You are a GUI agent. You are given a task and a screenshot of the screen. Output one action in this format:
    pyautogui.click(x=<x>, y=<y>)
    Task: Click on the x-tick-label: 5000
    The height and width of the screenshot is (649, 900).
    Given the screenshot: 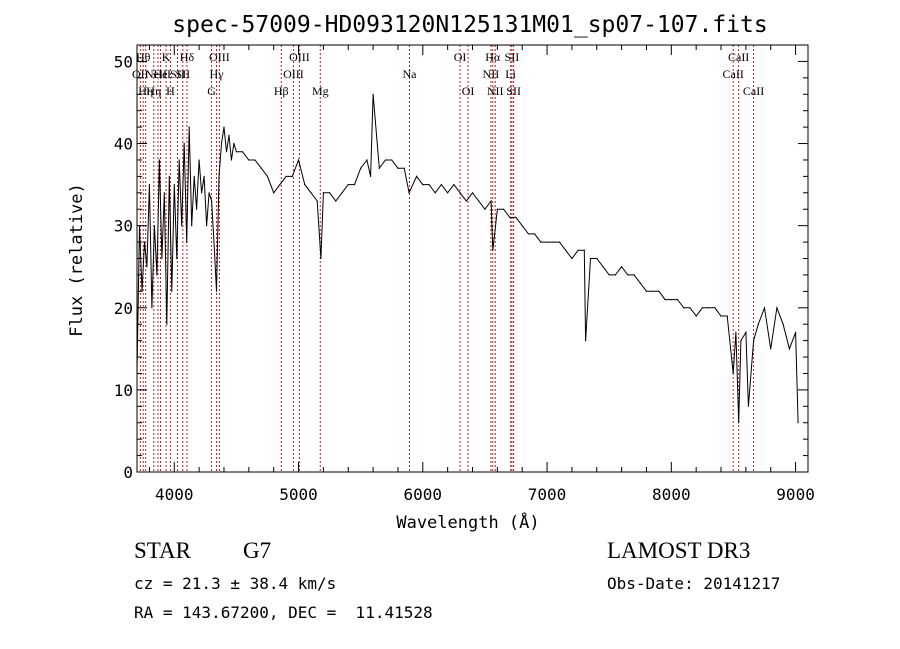 What is the action you would take?
    pyautogui.click(x=298, y=494)
    